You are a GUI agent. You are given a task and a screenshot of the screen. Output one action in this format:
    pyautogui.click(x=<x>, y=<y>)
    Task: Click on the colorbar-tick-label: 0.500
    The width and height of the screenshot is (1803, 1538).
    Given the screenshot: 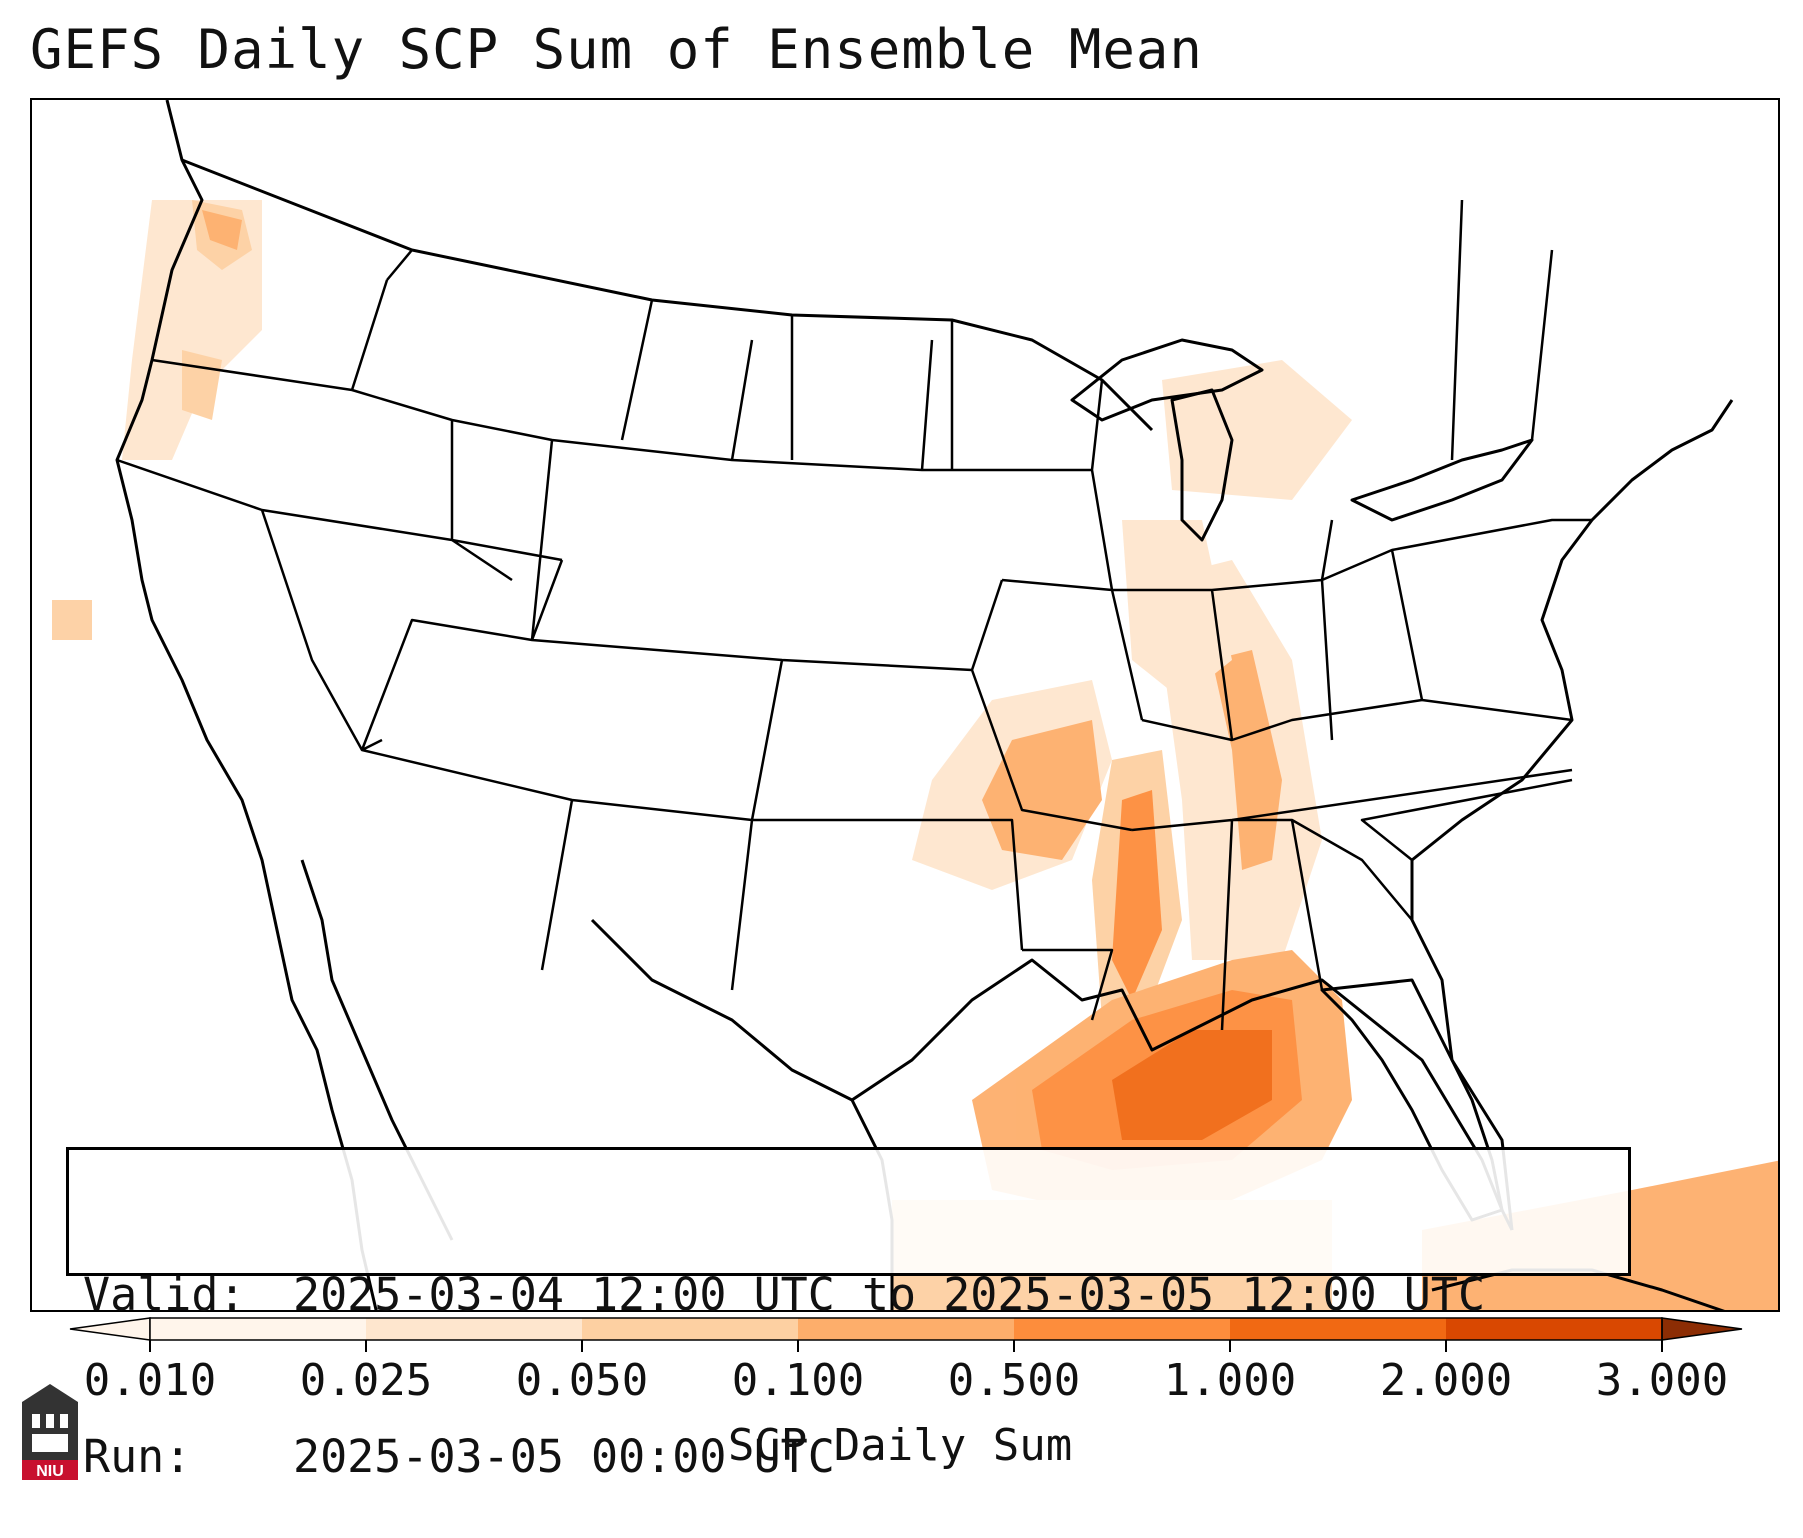 What is the action you would take?
    pyautogui.click(x=1014, y=1380)
    